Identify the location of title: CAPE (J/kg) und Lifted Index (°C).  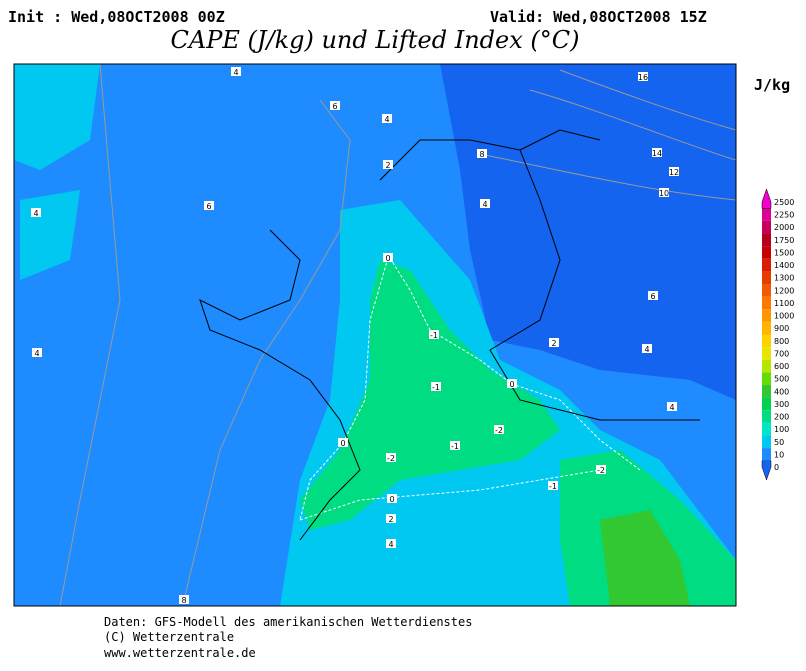
(375, 40).